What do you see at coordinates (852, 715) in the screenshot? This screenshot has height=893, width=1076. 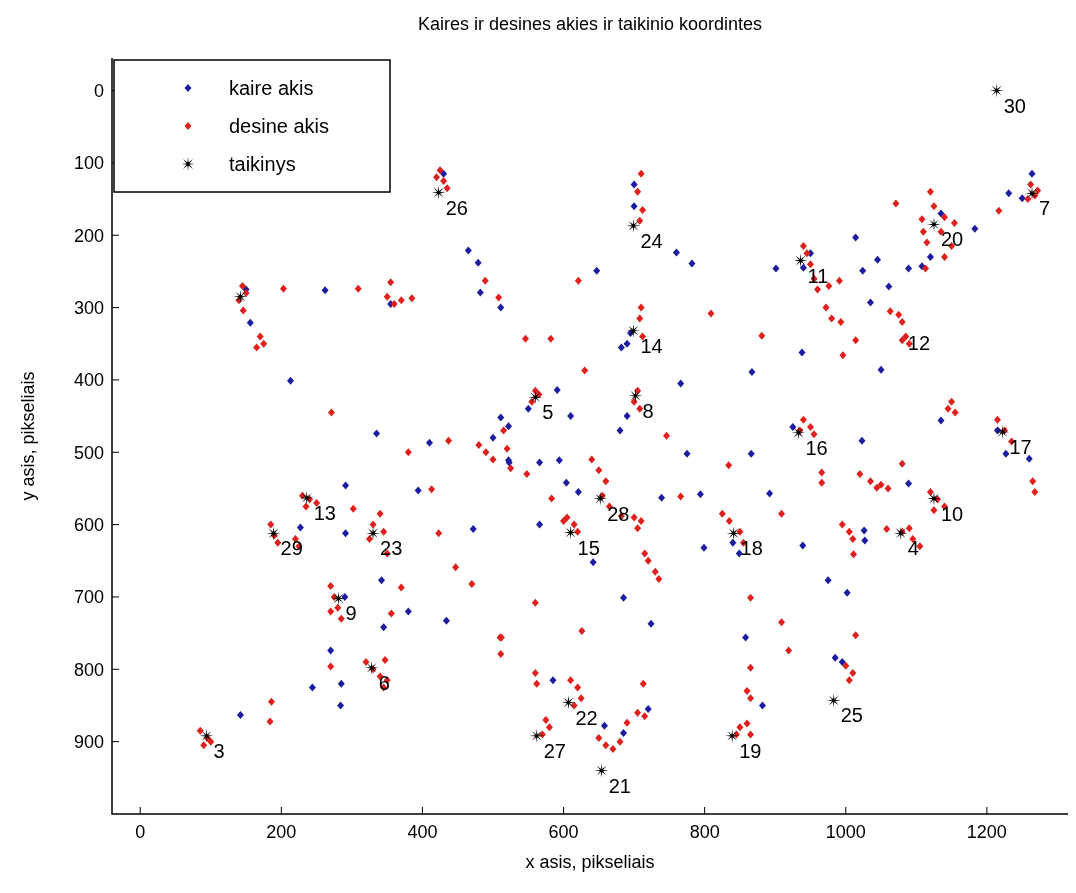 I see `annotation: 25` at bounding box center [852, 715].